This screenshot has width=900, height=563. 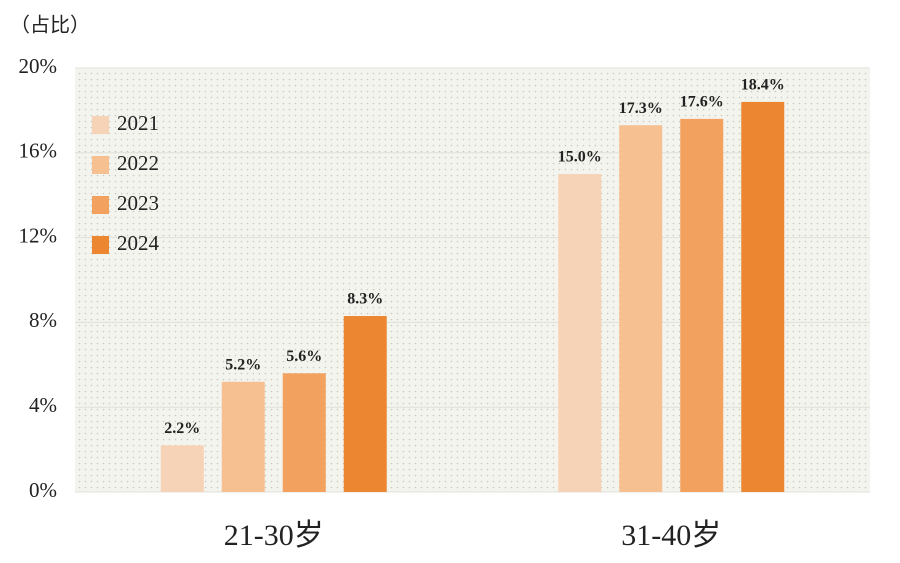 What do you see at coordinates (38, 66) in the screenshot?
I see `y-tick-label: 20%` at bounding box center [38, 66].